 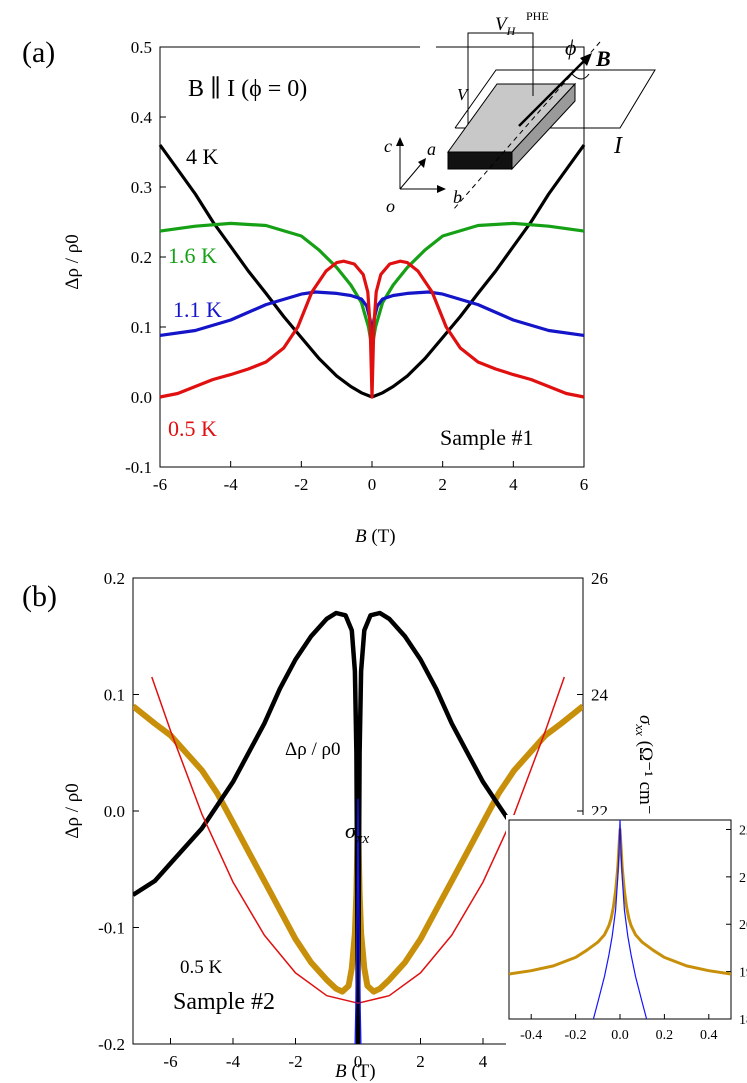 I want to click on b-axis-arrow, so click(x=441, y=189).